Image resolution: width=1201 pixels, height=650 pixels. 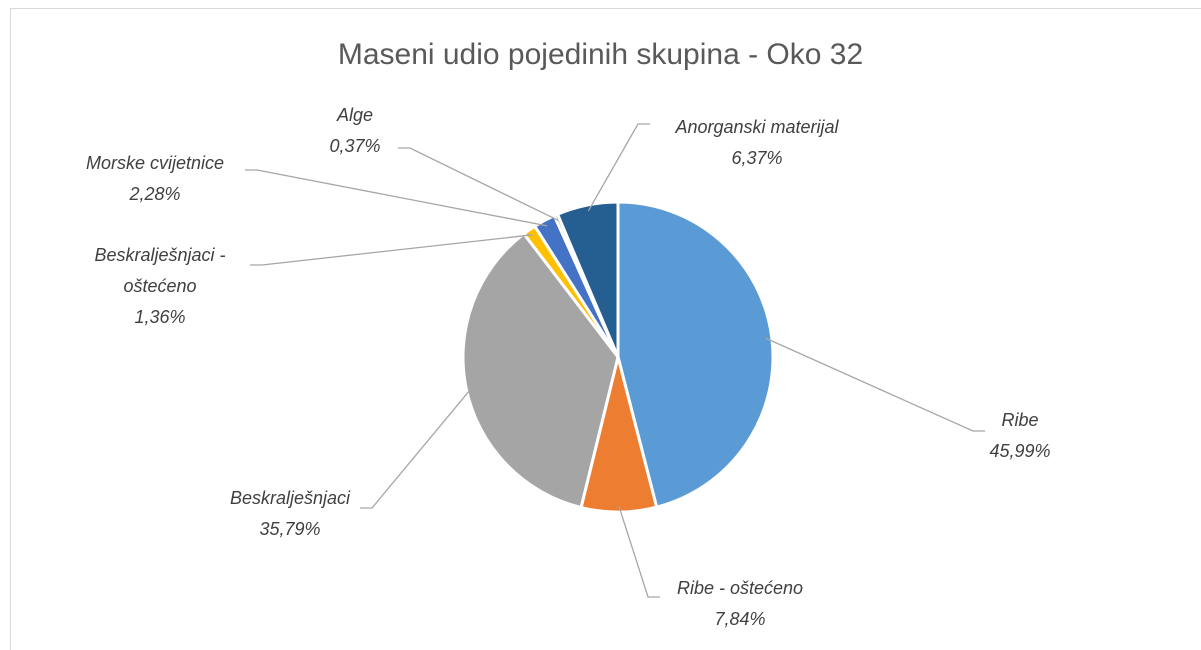 What do you see at coordinates (1020, 420) in the screenshot?
I see `label-name: Ribe` at bounding box center [1020, 420].